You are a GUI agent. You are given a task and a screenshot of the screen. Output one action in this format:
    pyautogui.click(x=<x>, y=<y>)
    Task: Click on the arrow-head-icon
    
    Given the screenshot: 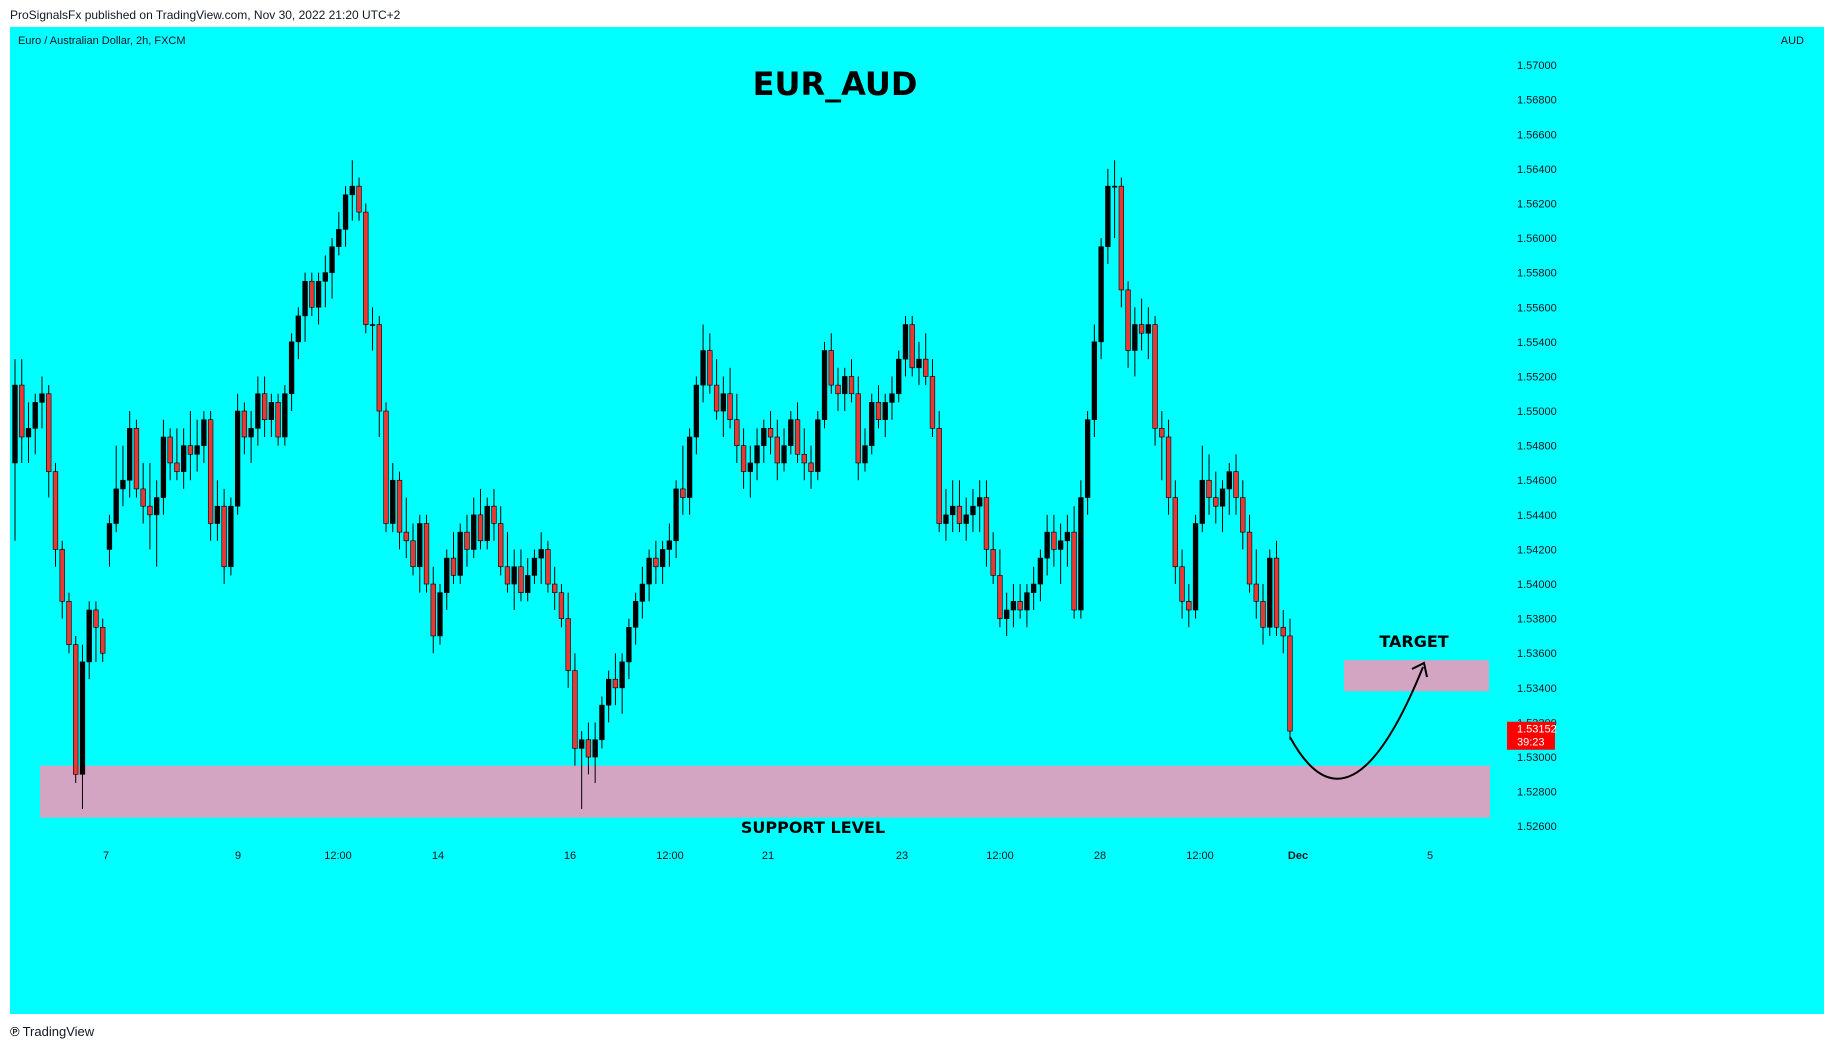 What is the action you would take?
    pyautogui.click(x=1419, y=669)
    